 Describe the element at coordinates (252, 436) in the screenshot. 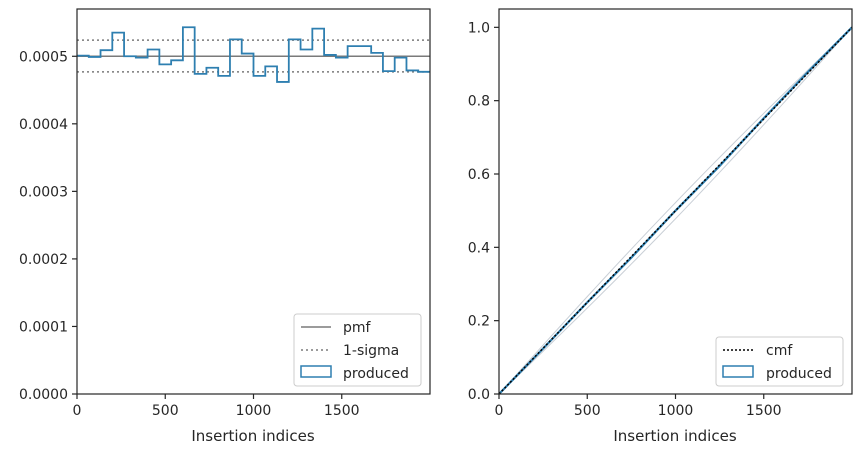

I see `pmf-chart-x-axis-label: Insertion indices` at that location.